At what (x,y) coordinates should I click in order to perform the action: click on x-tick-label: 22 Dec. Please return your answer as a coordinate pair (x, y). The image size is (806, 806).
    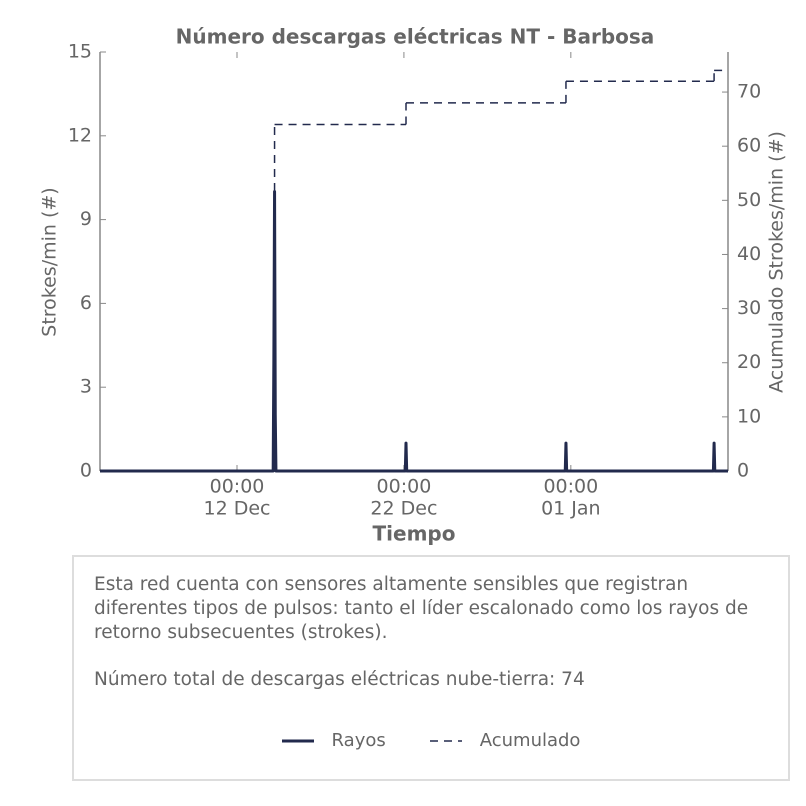
    Looking at the image, I should click on (403, 509).